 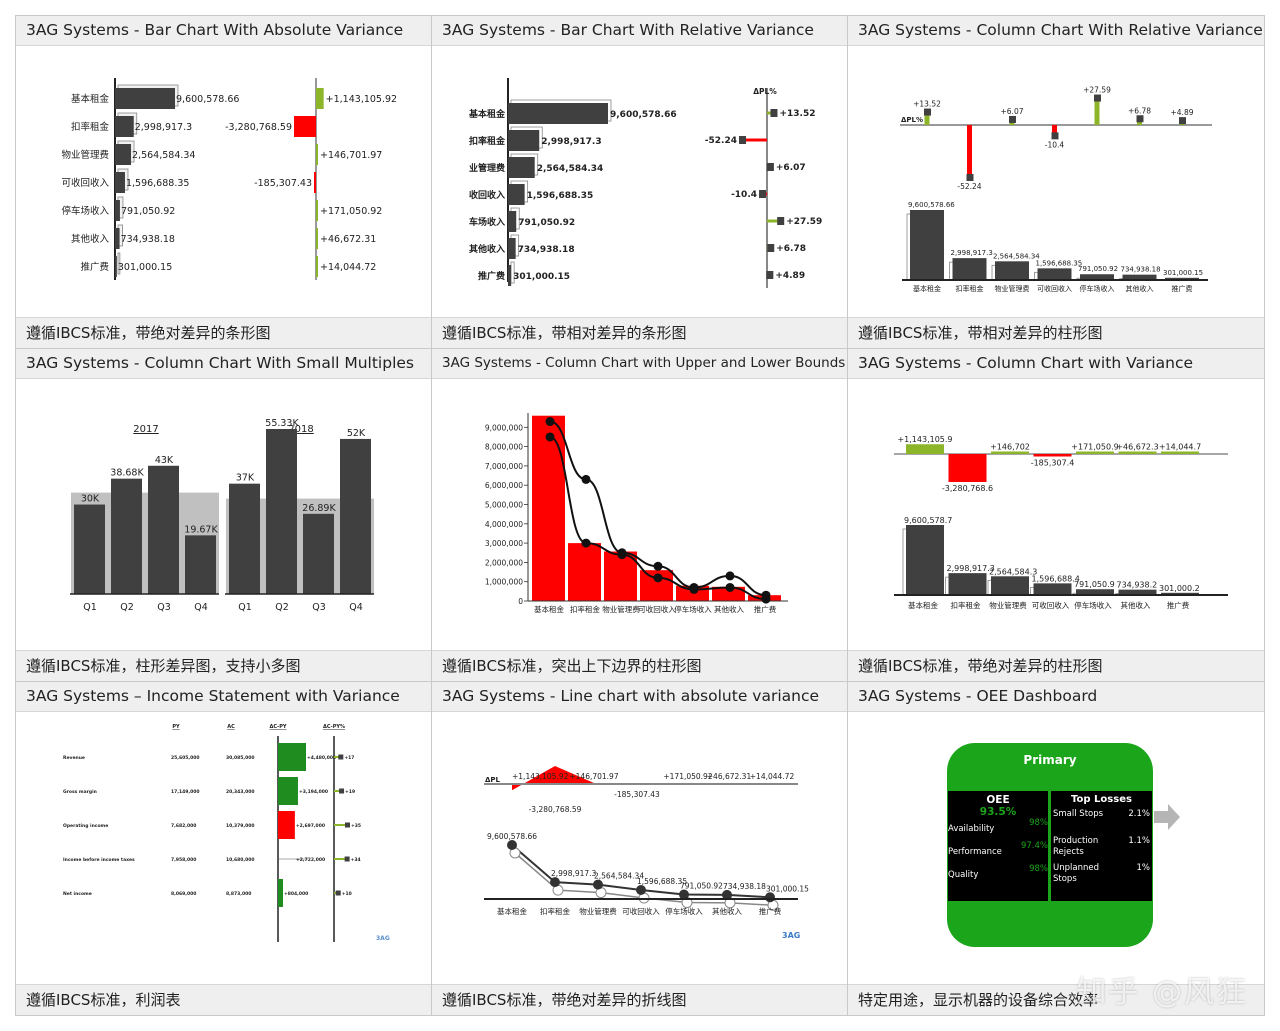 I want to click on category-label: Q4, so click(x=356, y=607).